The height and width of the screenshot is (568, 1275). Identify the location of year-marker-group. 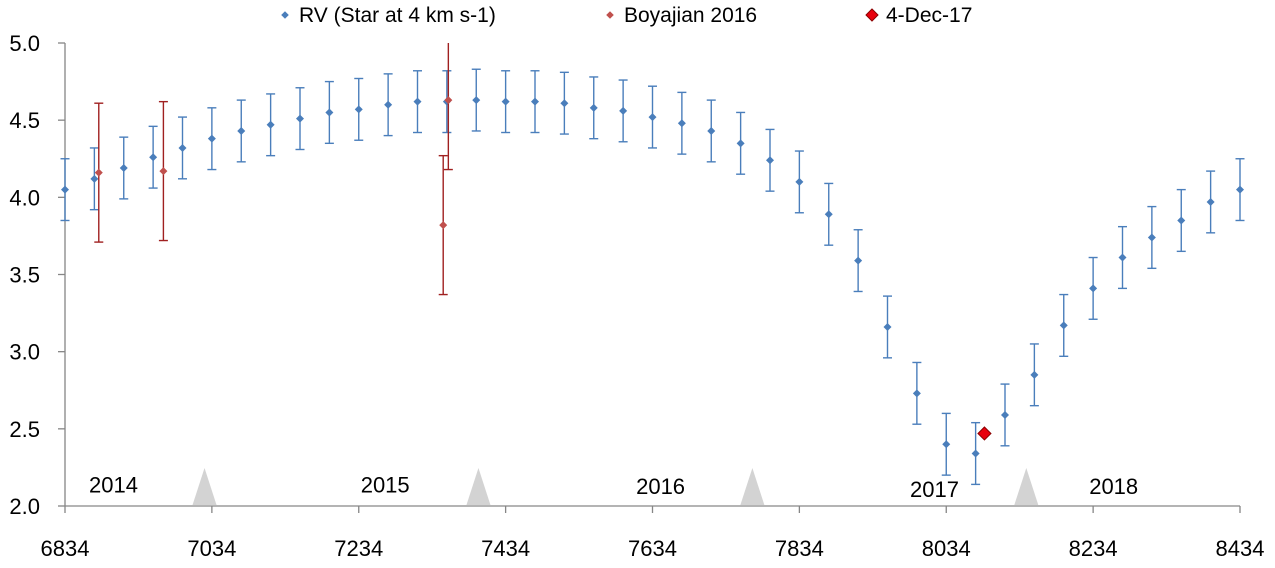
(615, 486).